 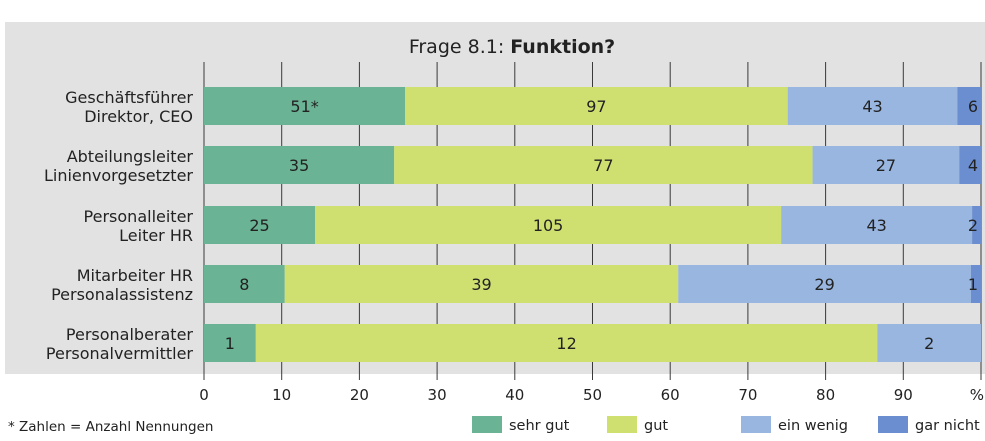 I want to click on x-tick-label: 80, so click(x=825, y=395).